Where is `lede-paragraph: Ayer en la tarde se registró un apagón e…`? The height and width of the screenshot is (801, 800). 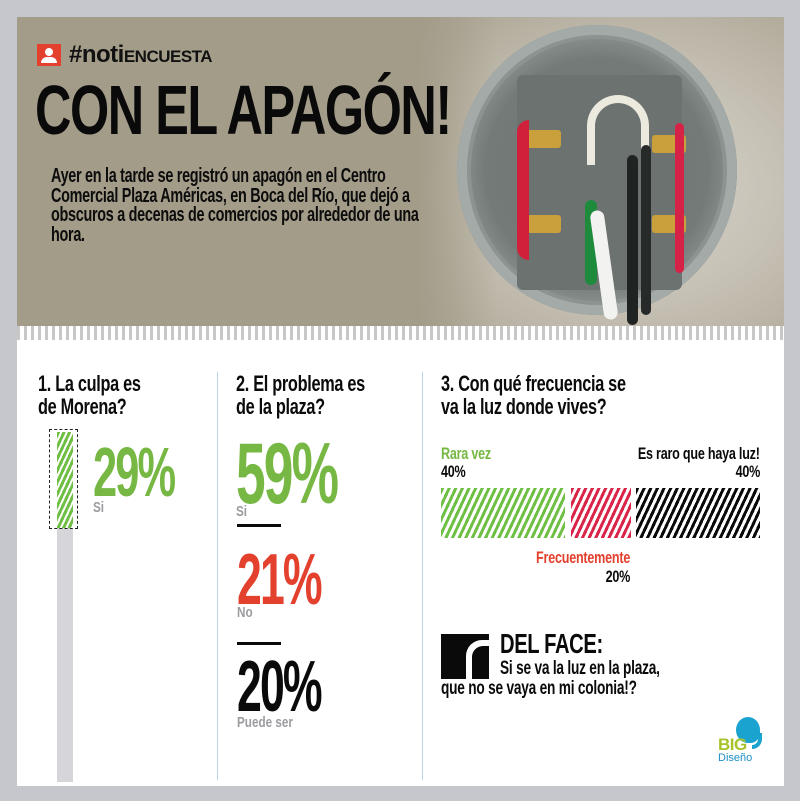
lede-paragraph: Ayer en la tarde se registró un apagón e… is located at coordinates (235, 205).